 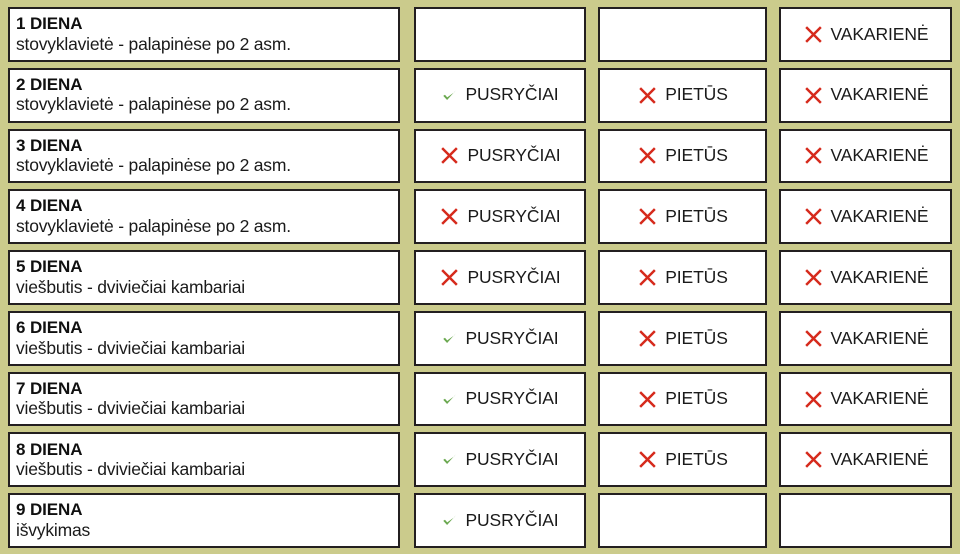 I want to click on day-cell: 8 DIENA viešbutis - dviviečiai kambariai, so click(x=204, y=460).